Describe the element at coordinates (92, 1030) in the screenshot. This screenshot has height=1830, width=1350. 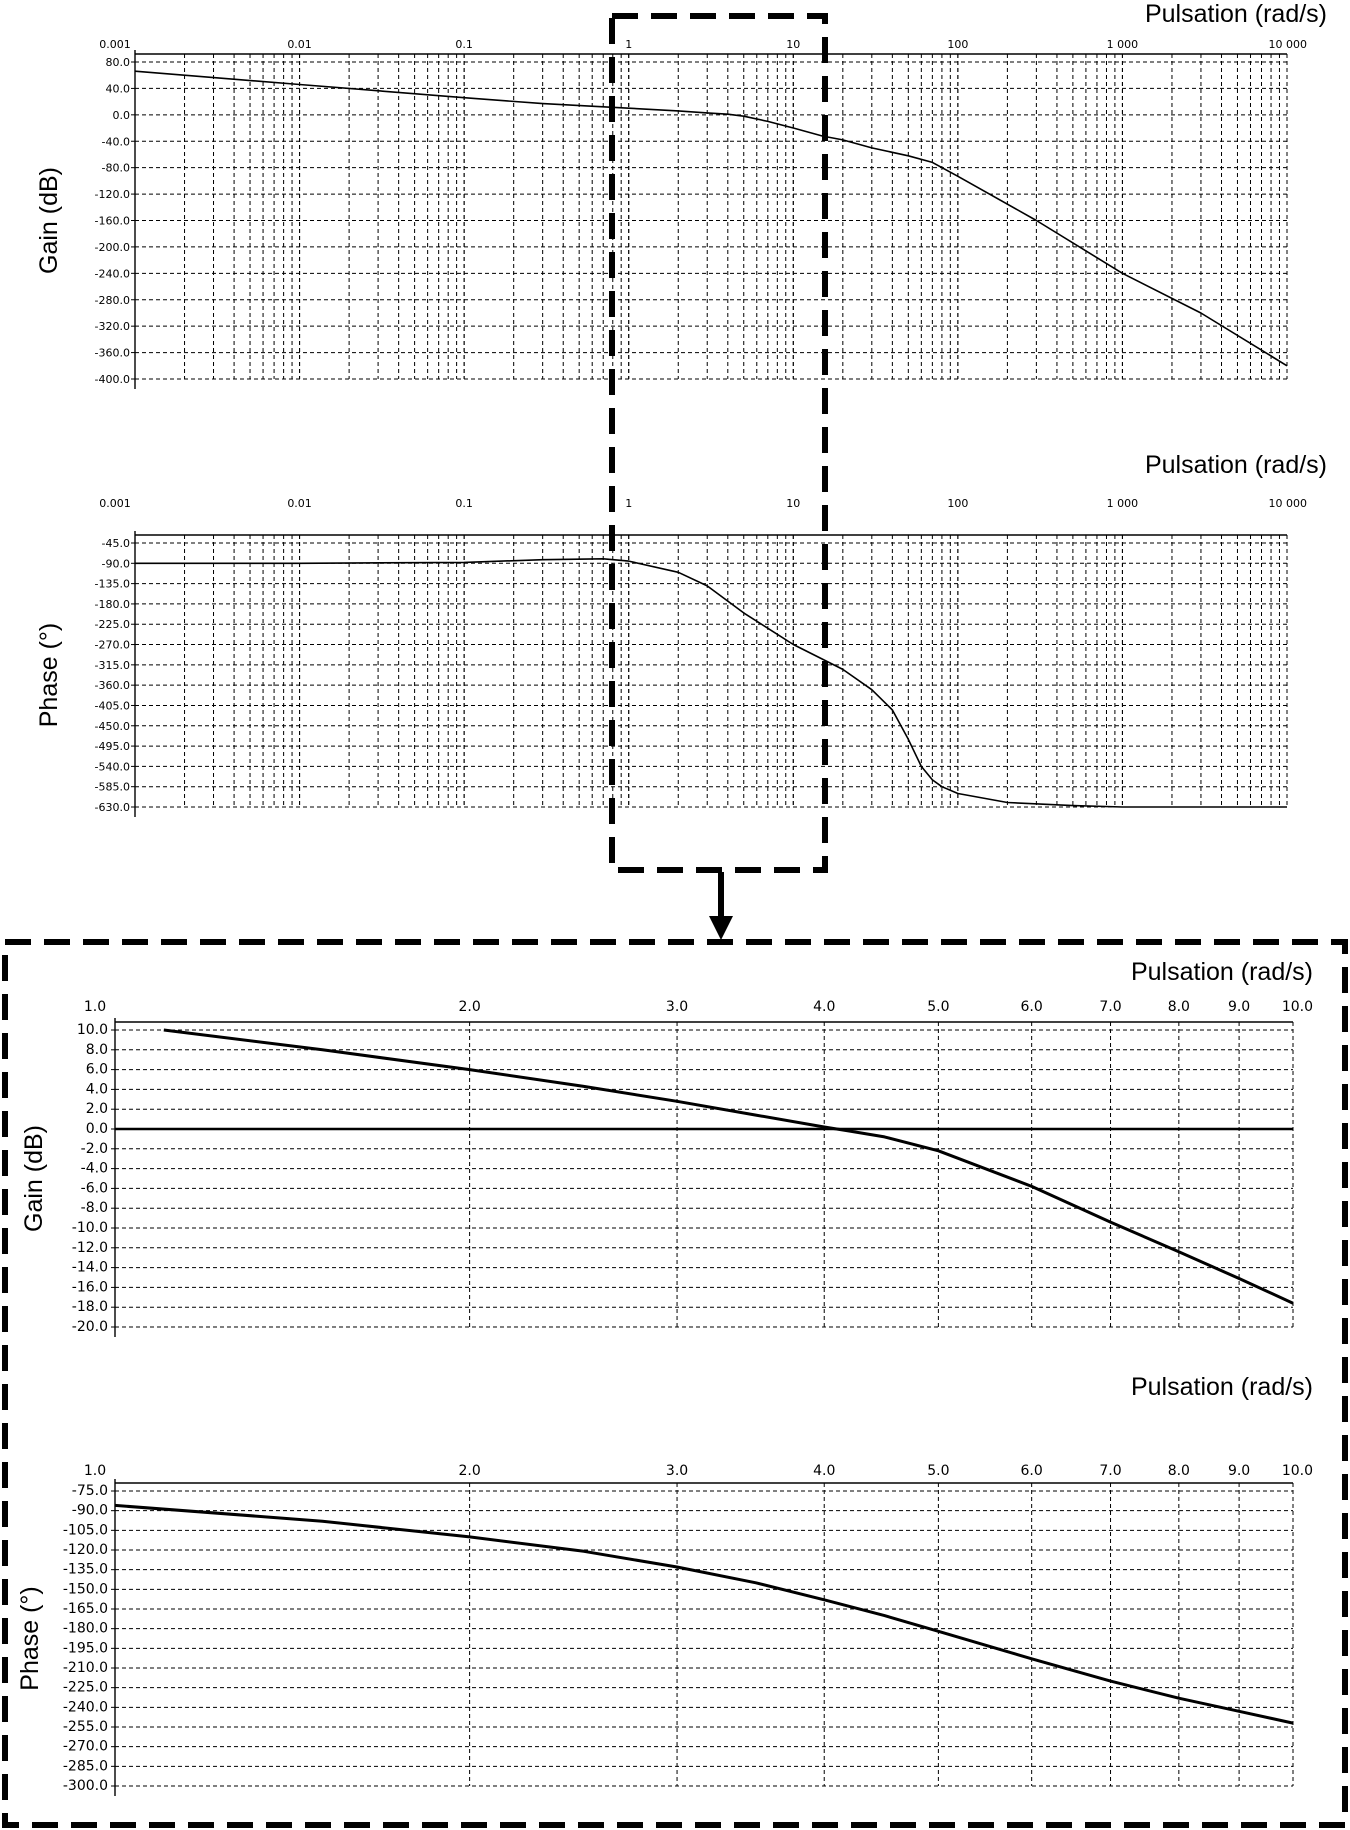
I see `y-tick-label: 10.0` at that location.